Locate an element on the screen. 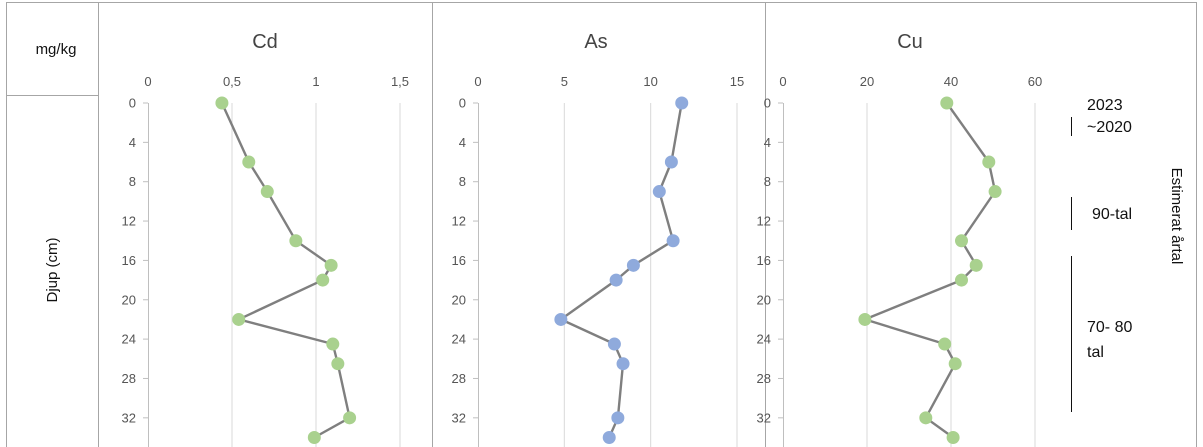 Image resolution: width=1203 pixels, height=447 pixels. cu-x-tick-label: 20 is located at coordinates (867, 81).